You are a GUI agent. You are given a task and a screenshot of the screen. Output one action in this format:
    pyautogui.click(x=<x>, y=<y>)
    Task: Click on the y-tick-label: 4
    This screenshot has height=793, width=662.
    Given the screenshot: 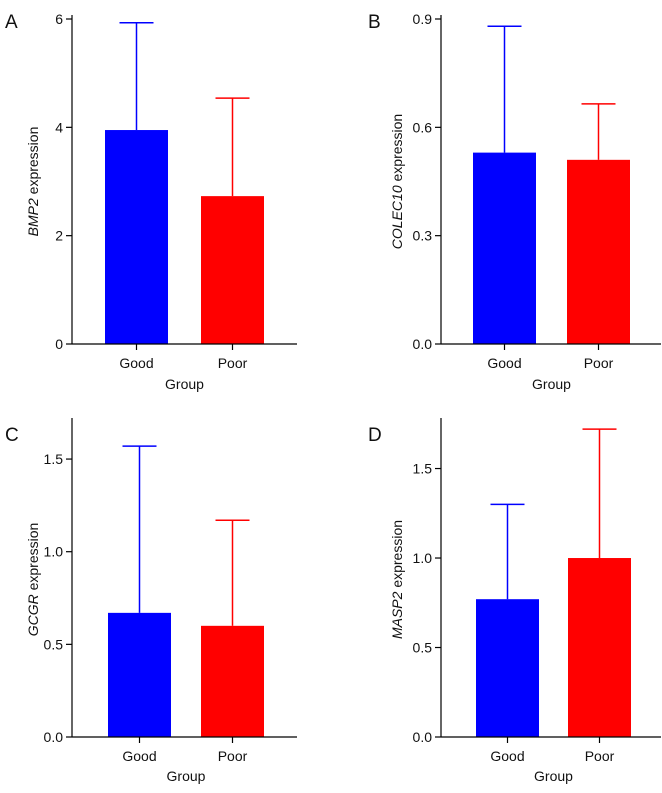 What is the action you would take?
    pyautogui.click(x=59, y=127)
    